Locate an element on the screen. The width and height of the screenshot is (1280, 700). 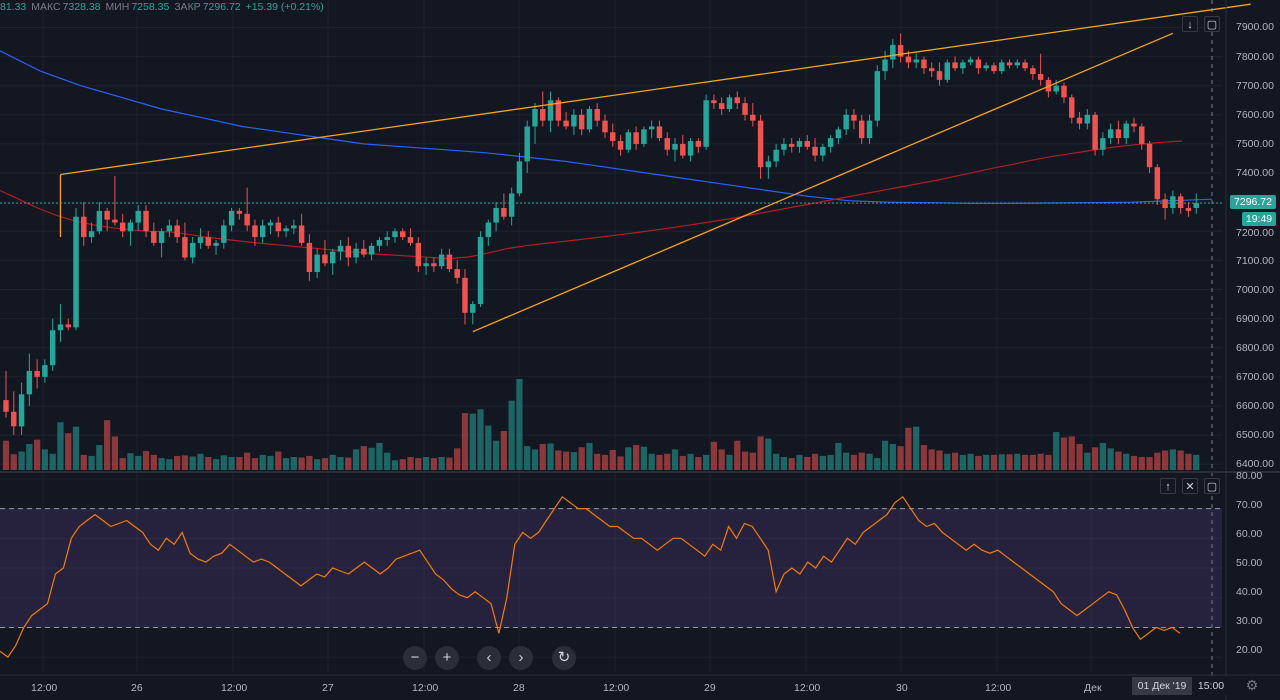
collapse-pane-button: ↓ is located at coordinates (1190, 24).